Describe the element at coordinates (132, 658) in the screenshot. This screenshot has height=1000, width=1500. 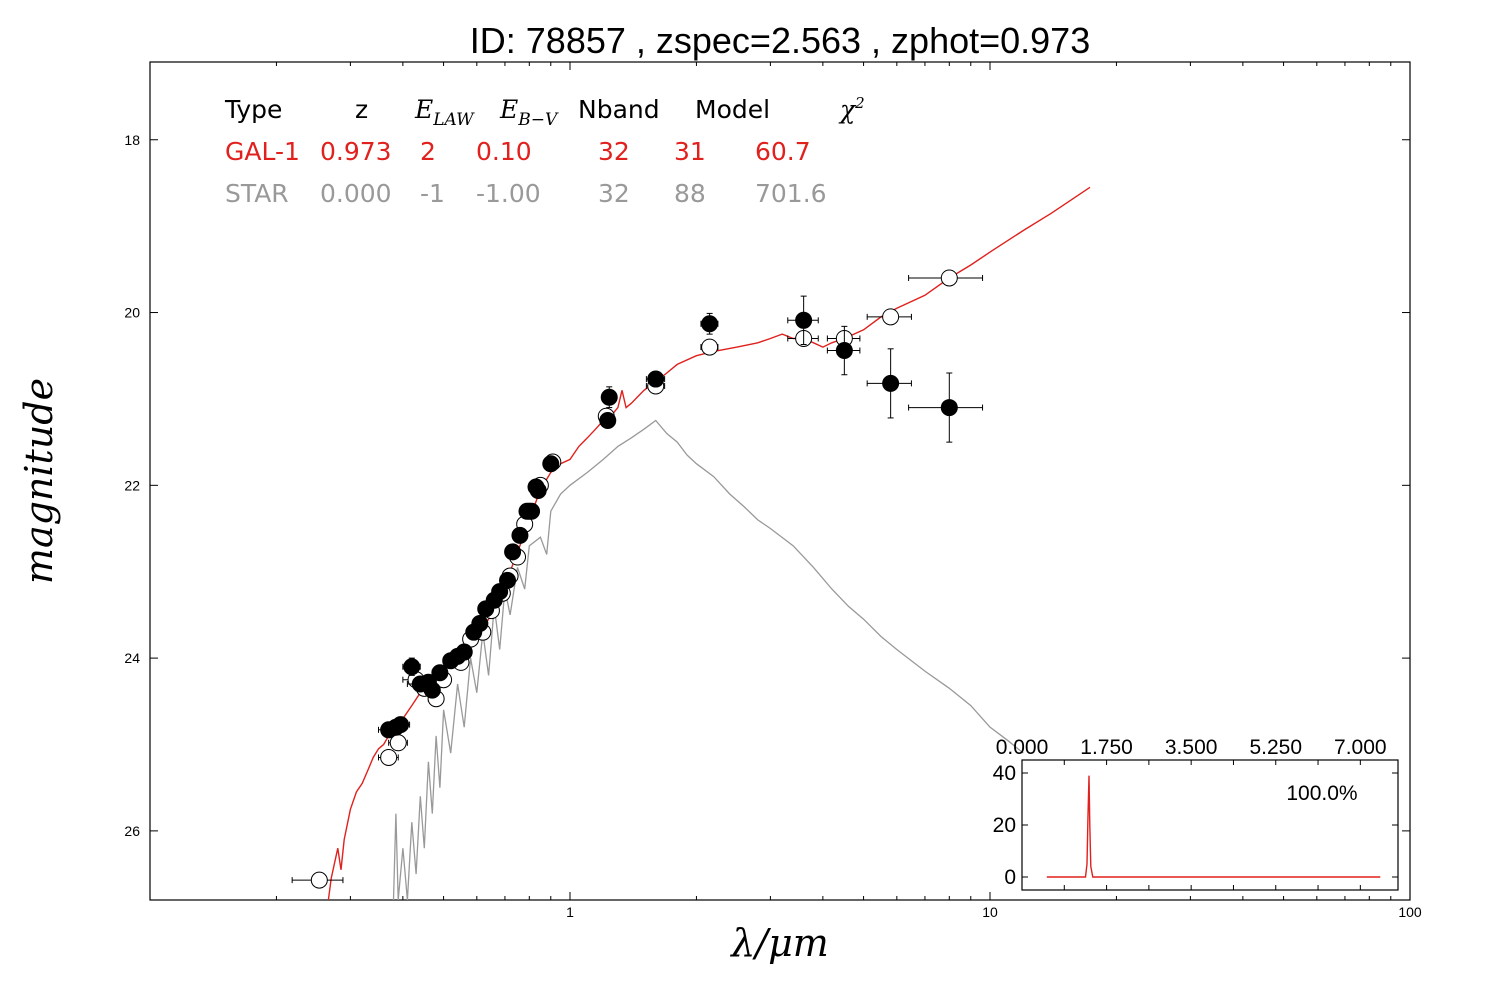
I see `y-tick-label: 24` at that location.